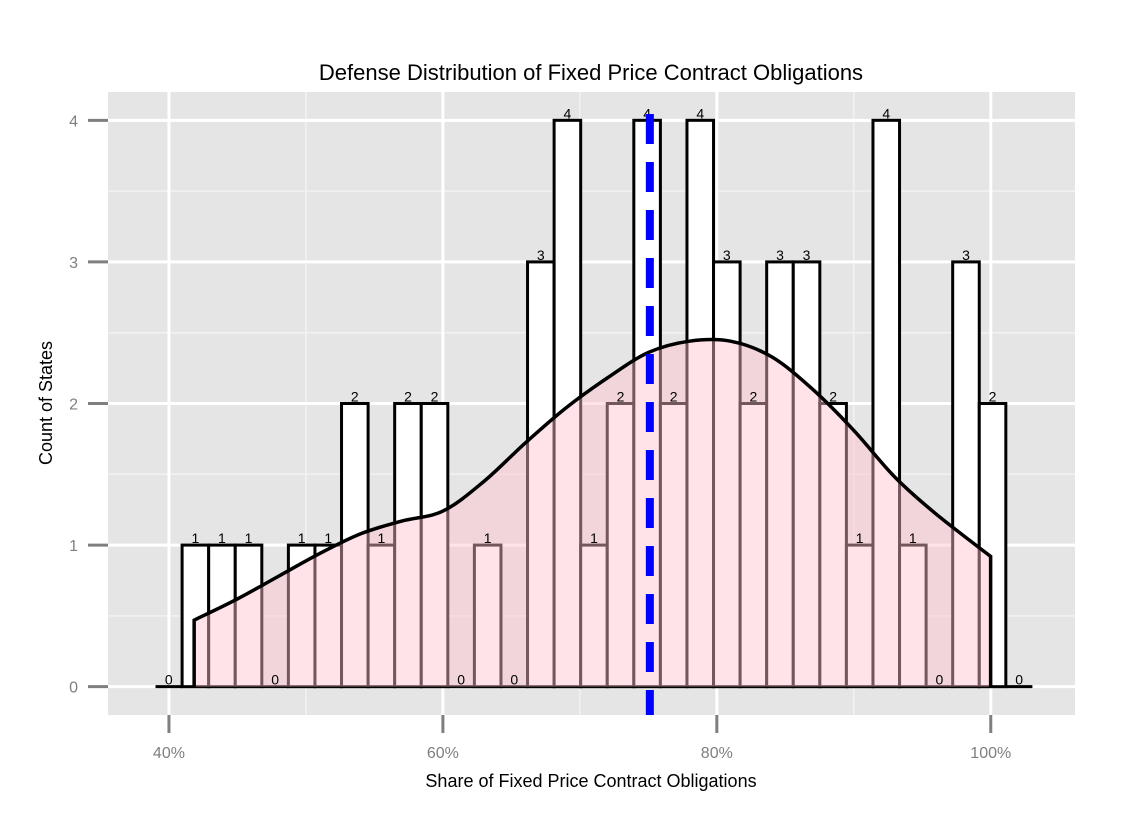 Image resolution: width=1125 pixels, height=825 pixels. What do you see at coordinates (443, 753) in the screenshot?
I see `x-tick-label: 60%` at bounding box center [443, 753].